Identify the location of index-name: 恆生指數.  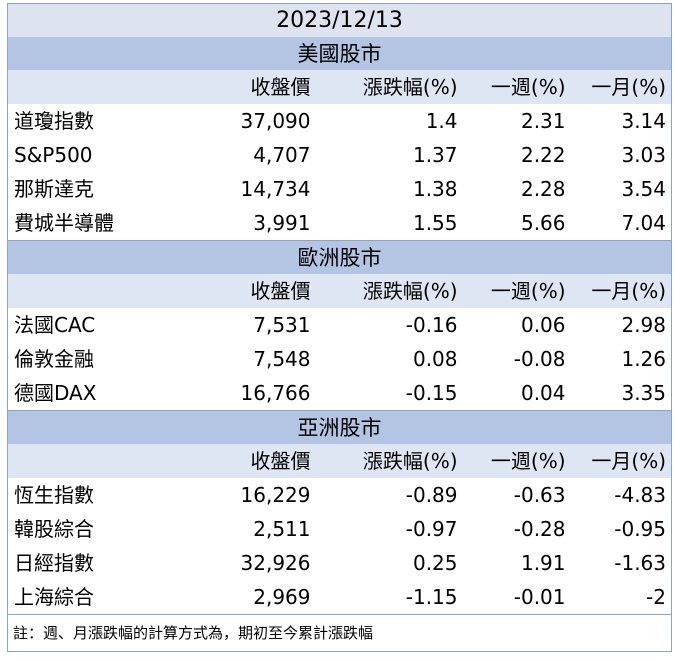
(100, 495).